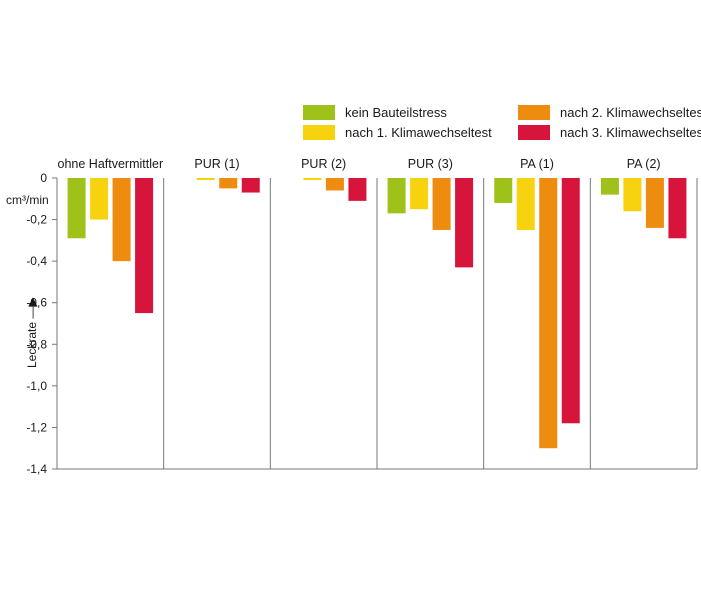  I want to click on y-axis-title-text: Leckrate, so click(32, 344).